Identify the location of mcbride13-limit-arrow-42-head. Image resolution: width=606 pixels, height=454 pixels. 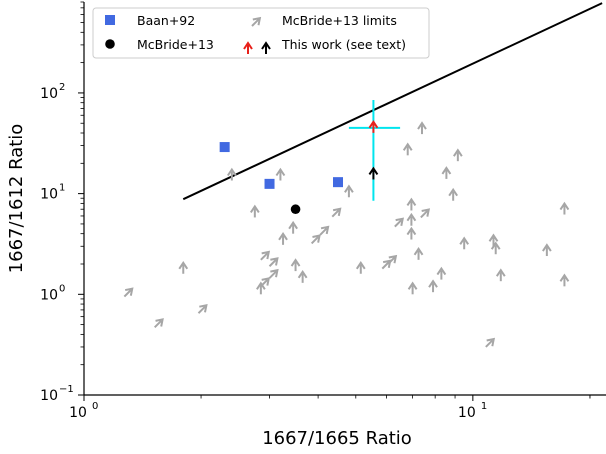
(547, 247).